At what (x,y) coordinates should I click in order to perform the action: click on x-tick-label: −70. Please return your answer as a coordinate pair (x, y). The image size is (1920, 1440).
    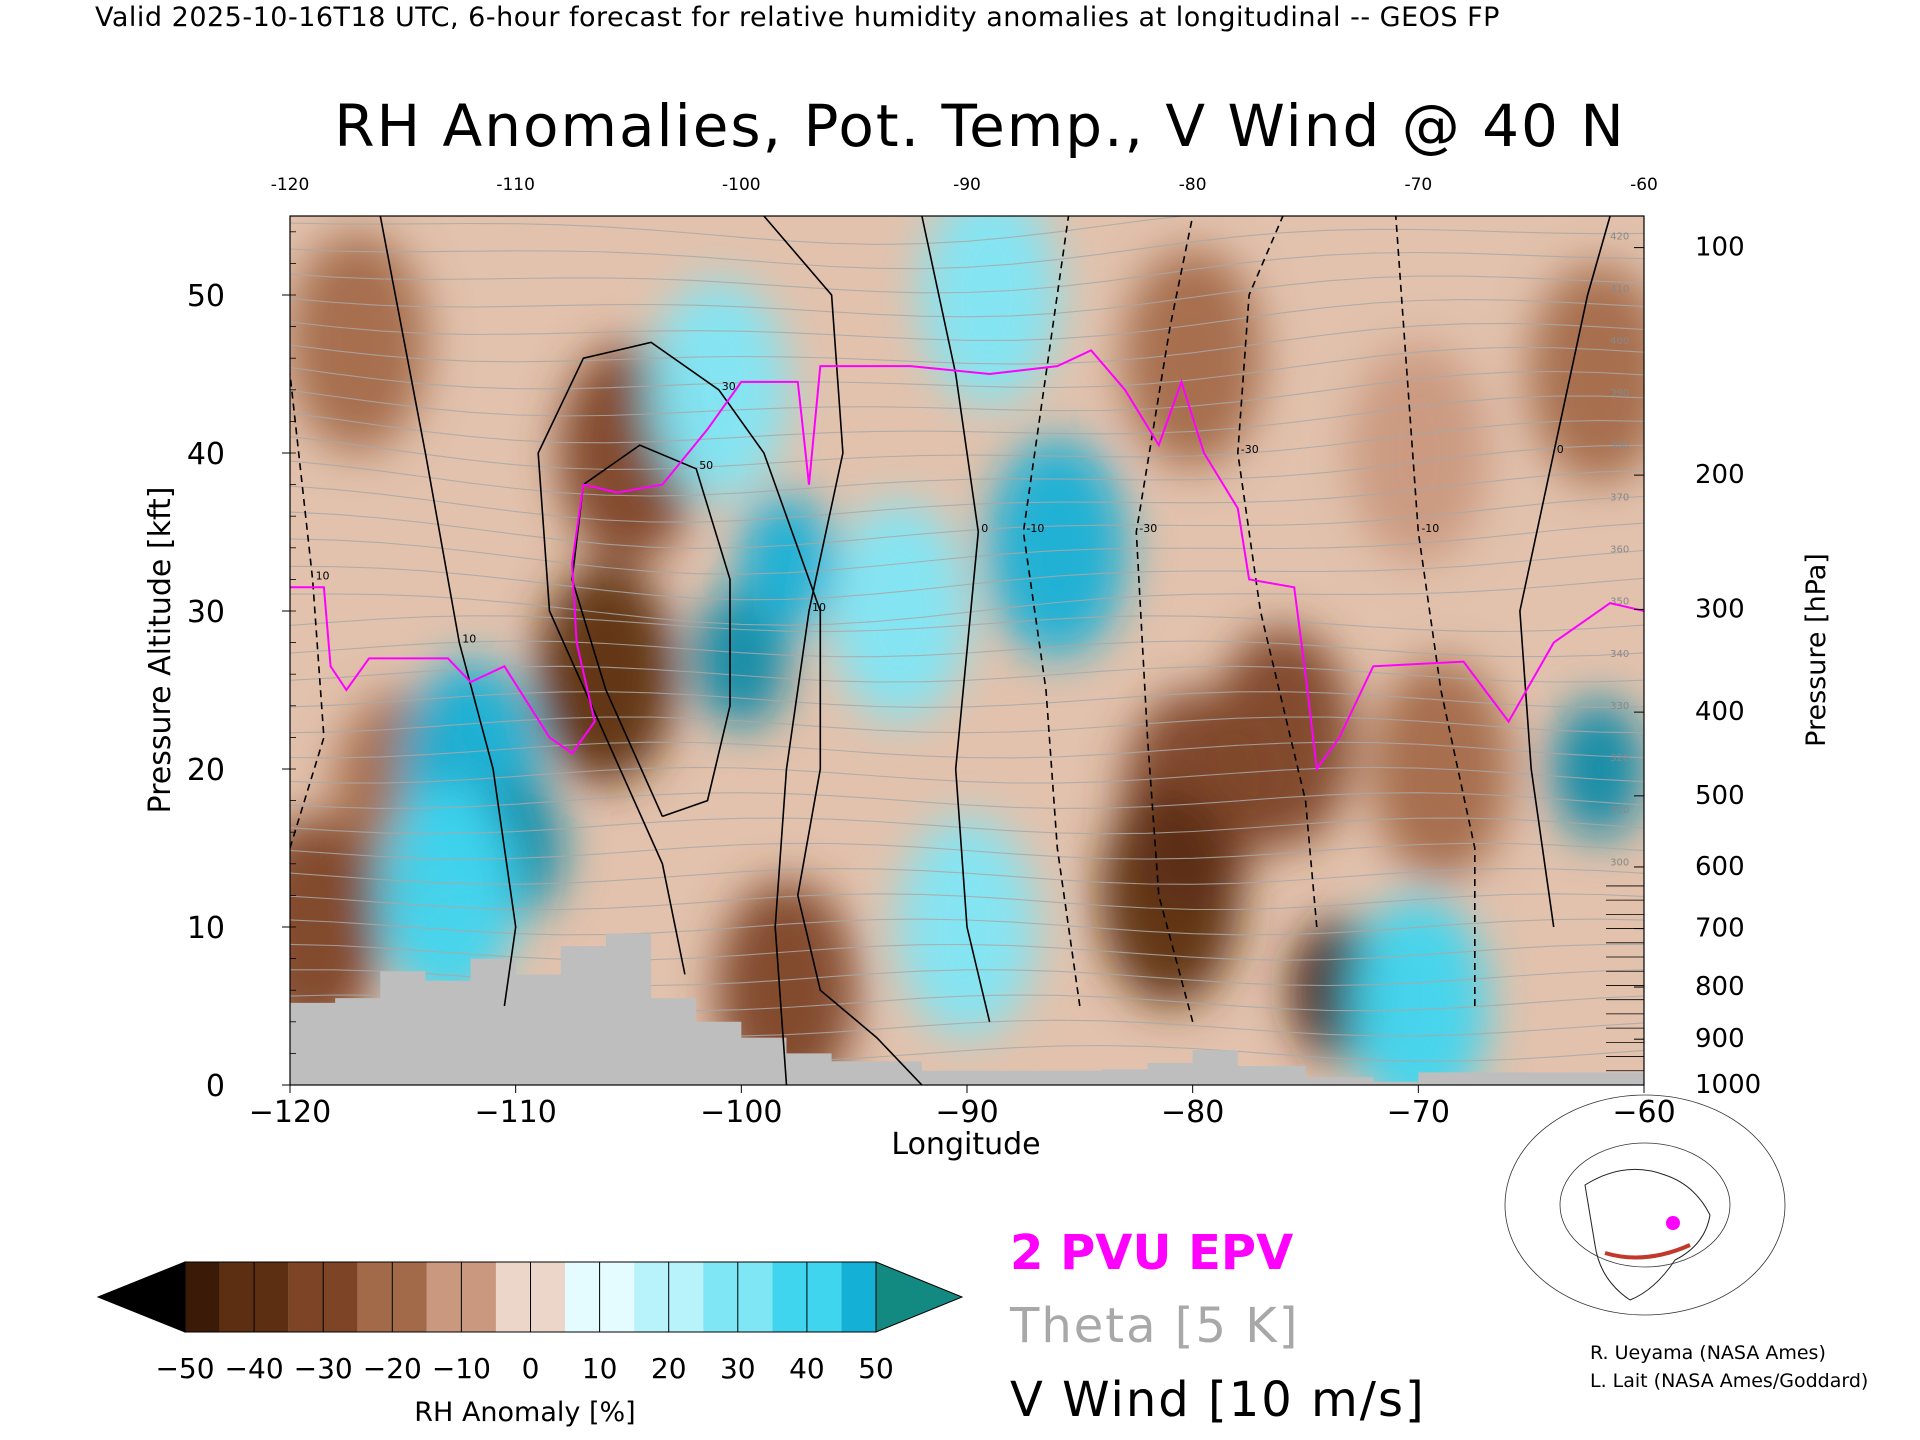
    Looking at the image, I should click on (1418, 1112).